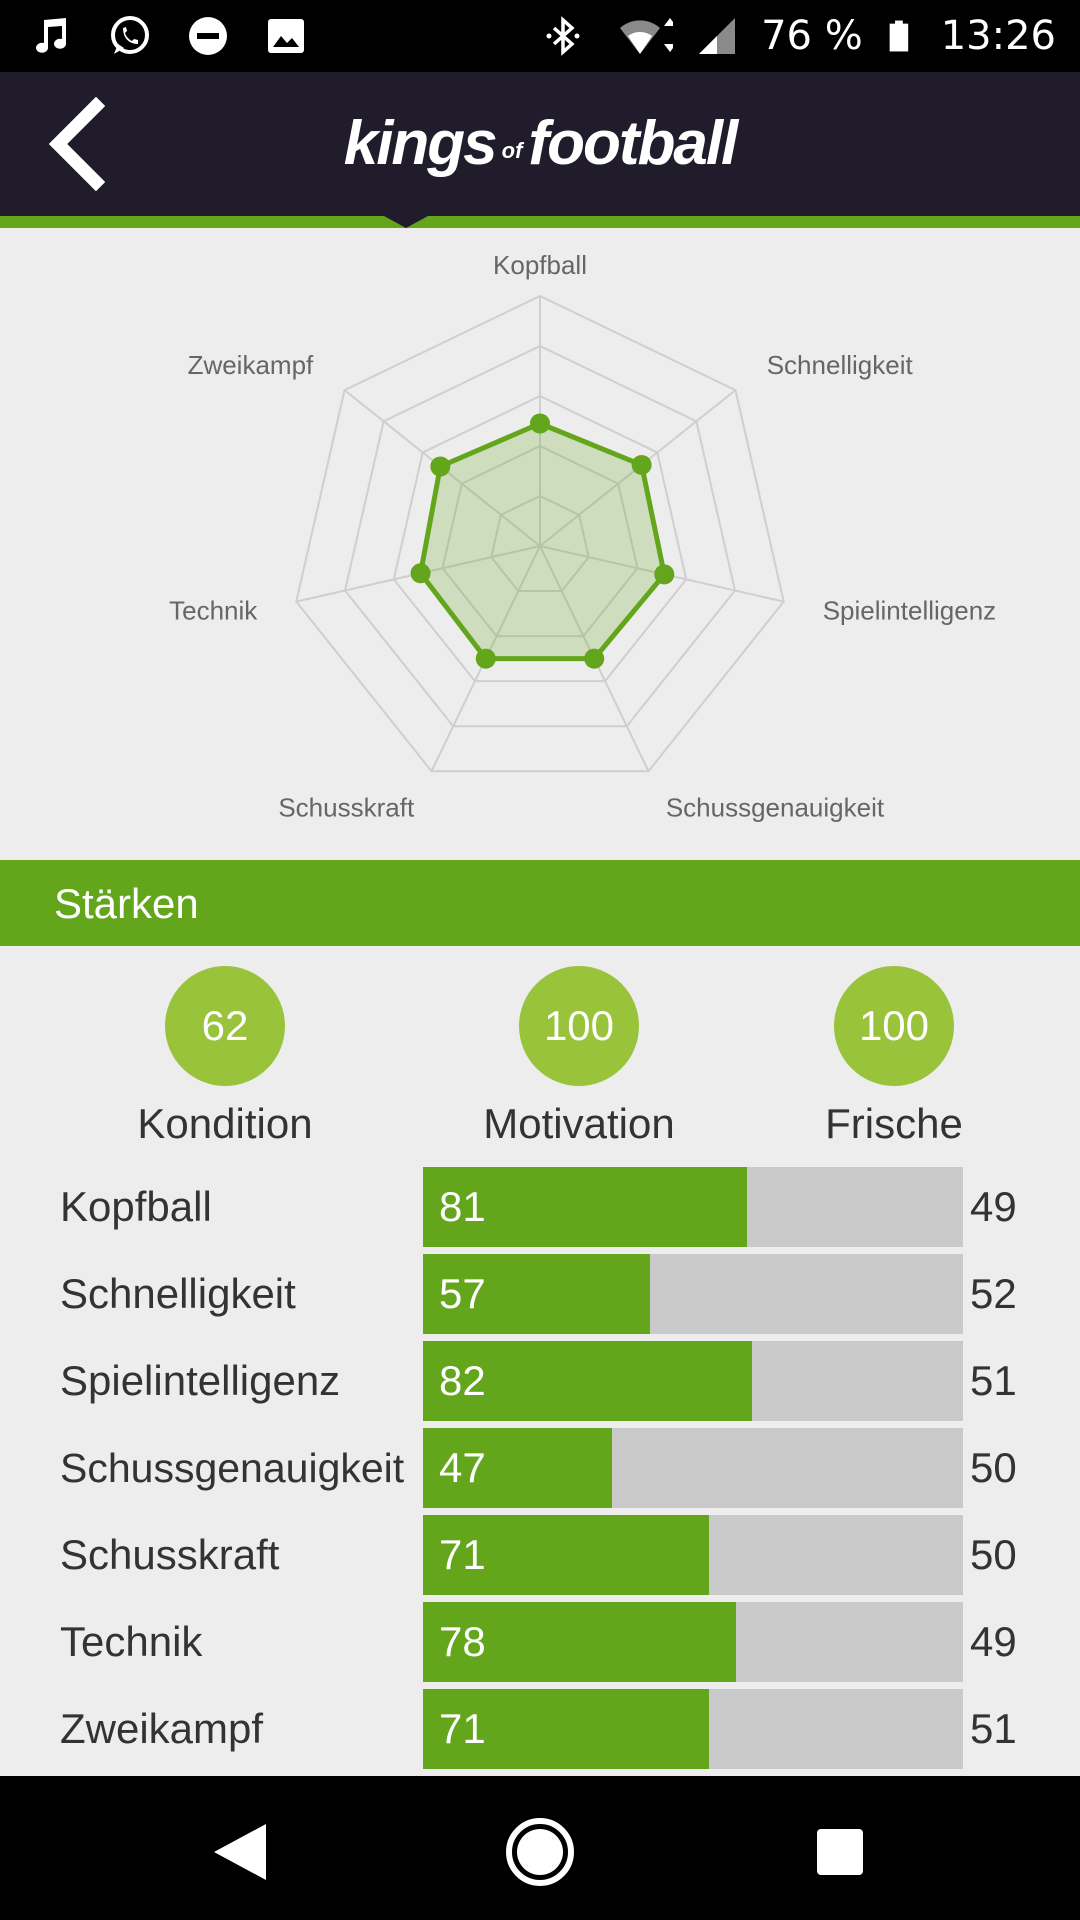 The height and width of the screenshot is (1920, 1080). Describe the element at coordinates (563, 36) in the screenshot. I see `bluetooth-icon` at that location.